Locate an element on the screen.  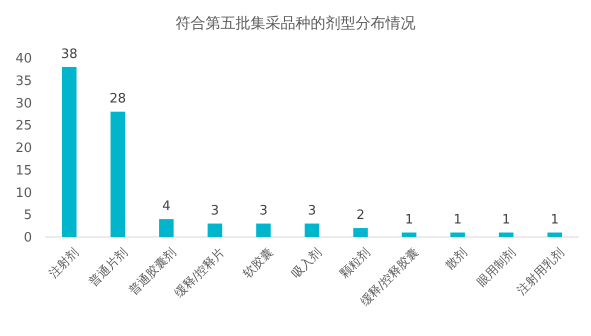
y-tick-label: 20 is located at coordinates (23, 148).